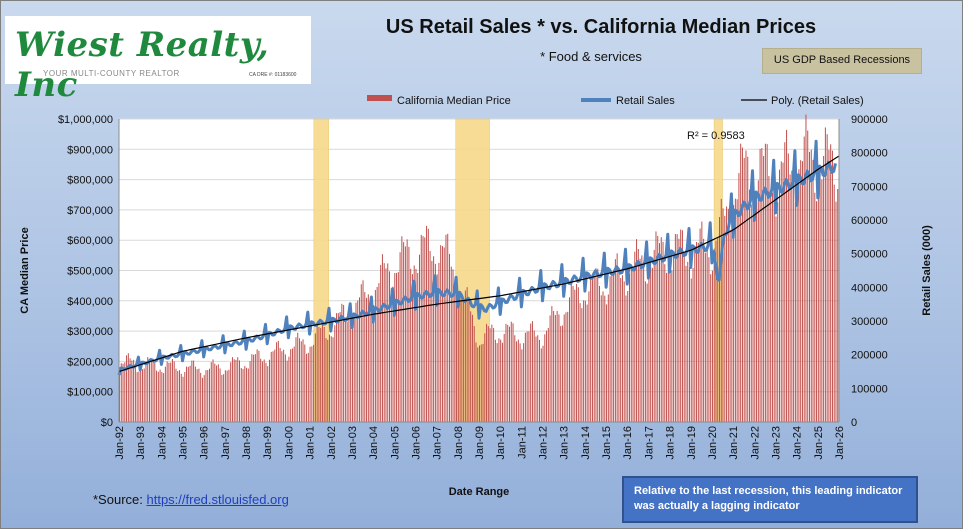 The width and height of the screenshot is (963, 530). What do you see at coordinates (120, 499) in the screenshot?
I see `source-prefix: *Source:` at bounding box center [120, 499].